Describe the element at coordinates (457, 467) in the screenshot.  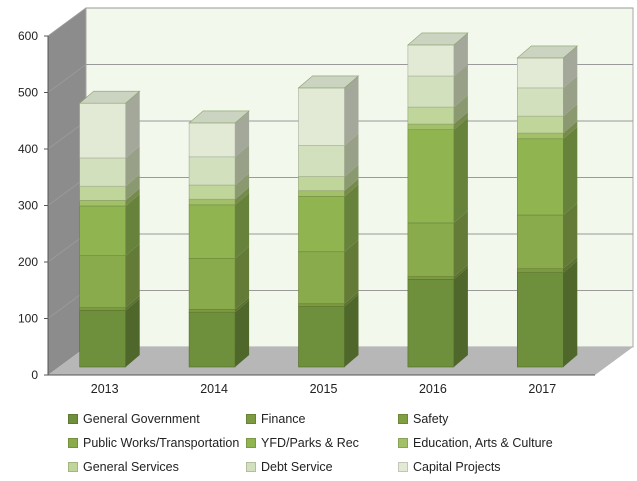
I see `legend-label: Capital Projects` at that location.